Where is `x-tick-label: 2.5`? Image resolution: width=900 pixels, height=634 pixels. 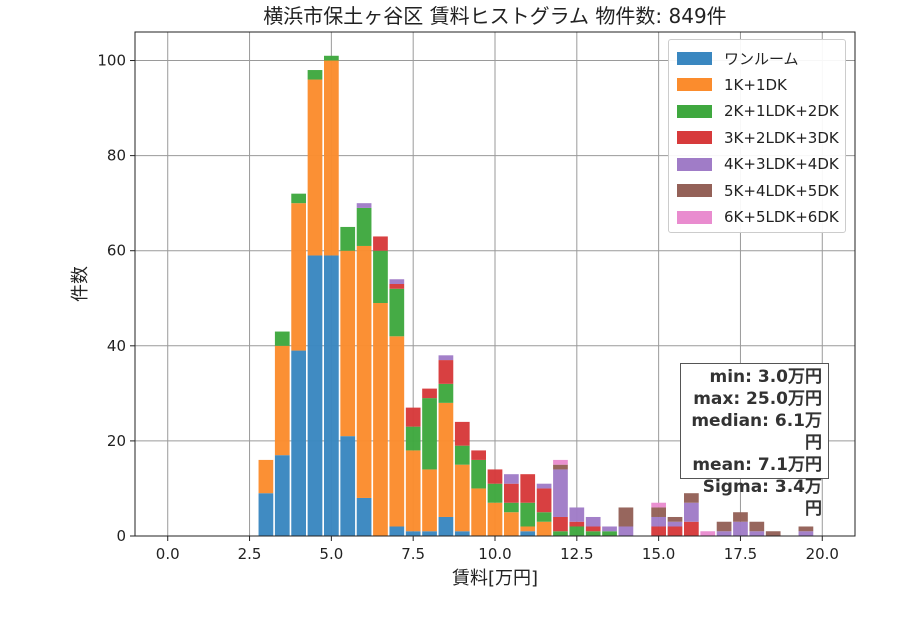 x-tick-label: 2.5 is located at coordinates (250, 554).